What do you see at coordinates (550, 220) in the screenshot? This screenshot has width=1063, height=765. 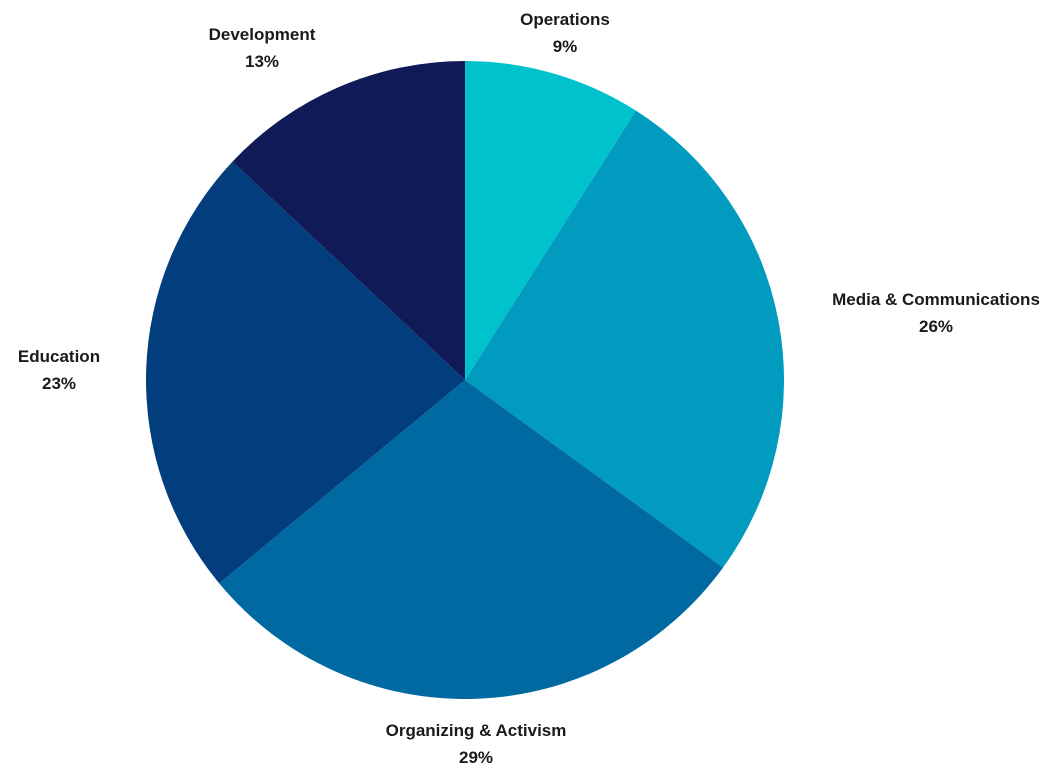 I see `pie-slice-operations` at bounding box center [550, 220].